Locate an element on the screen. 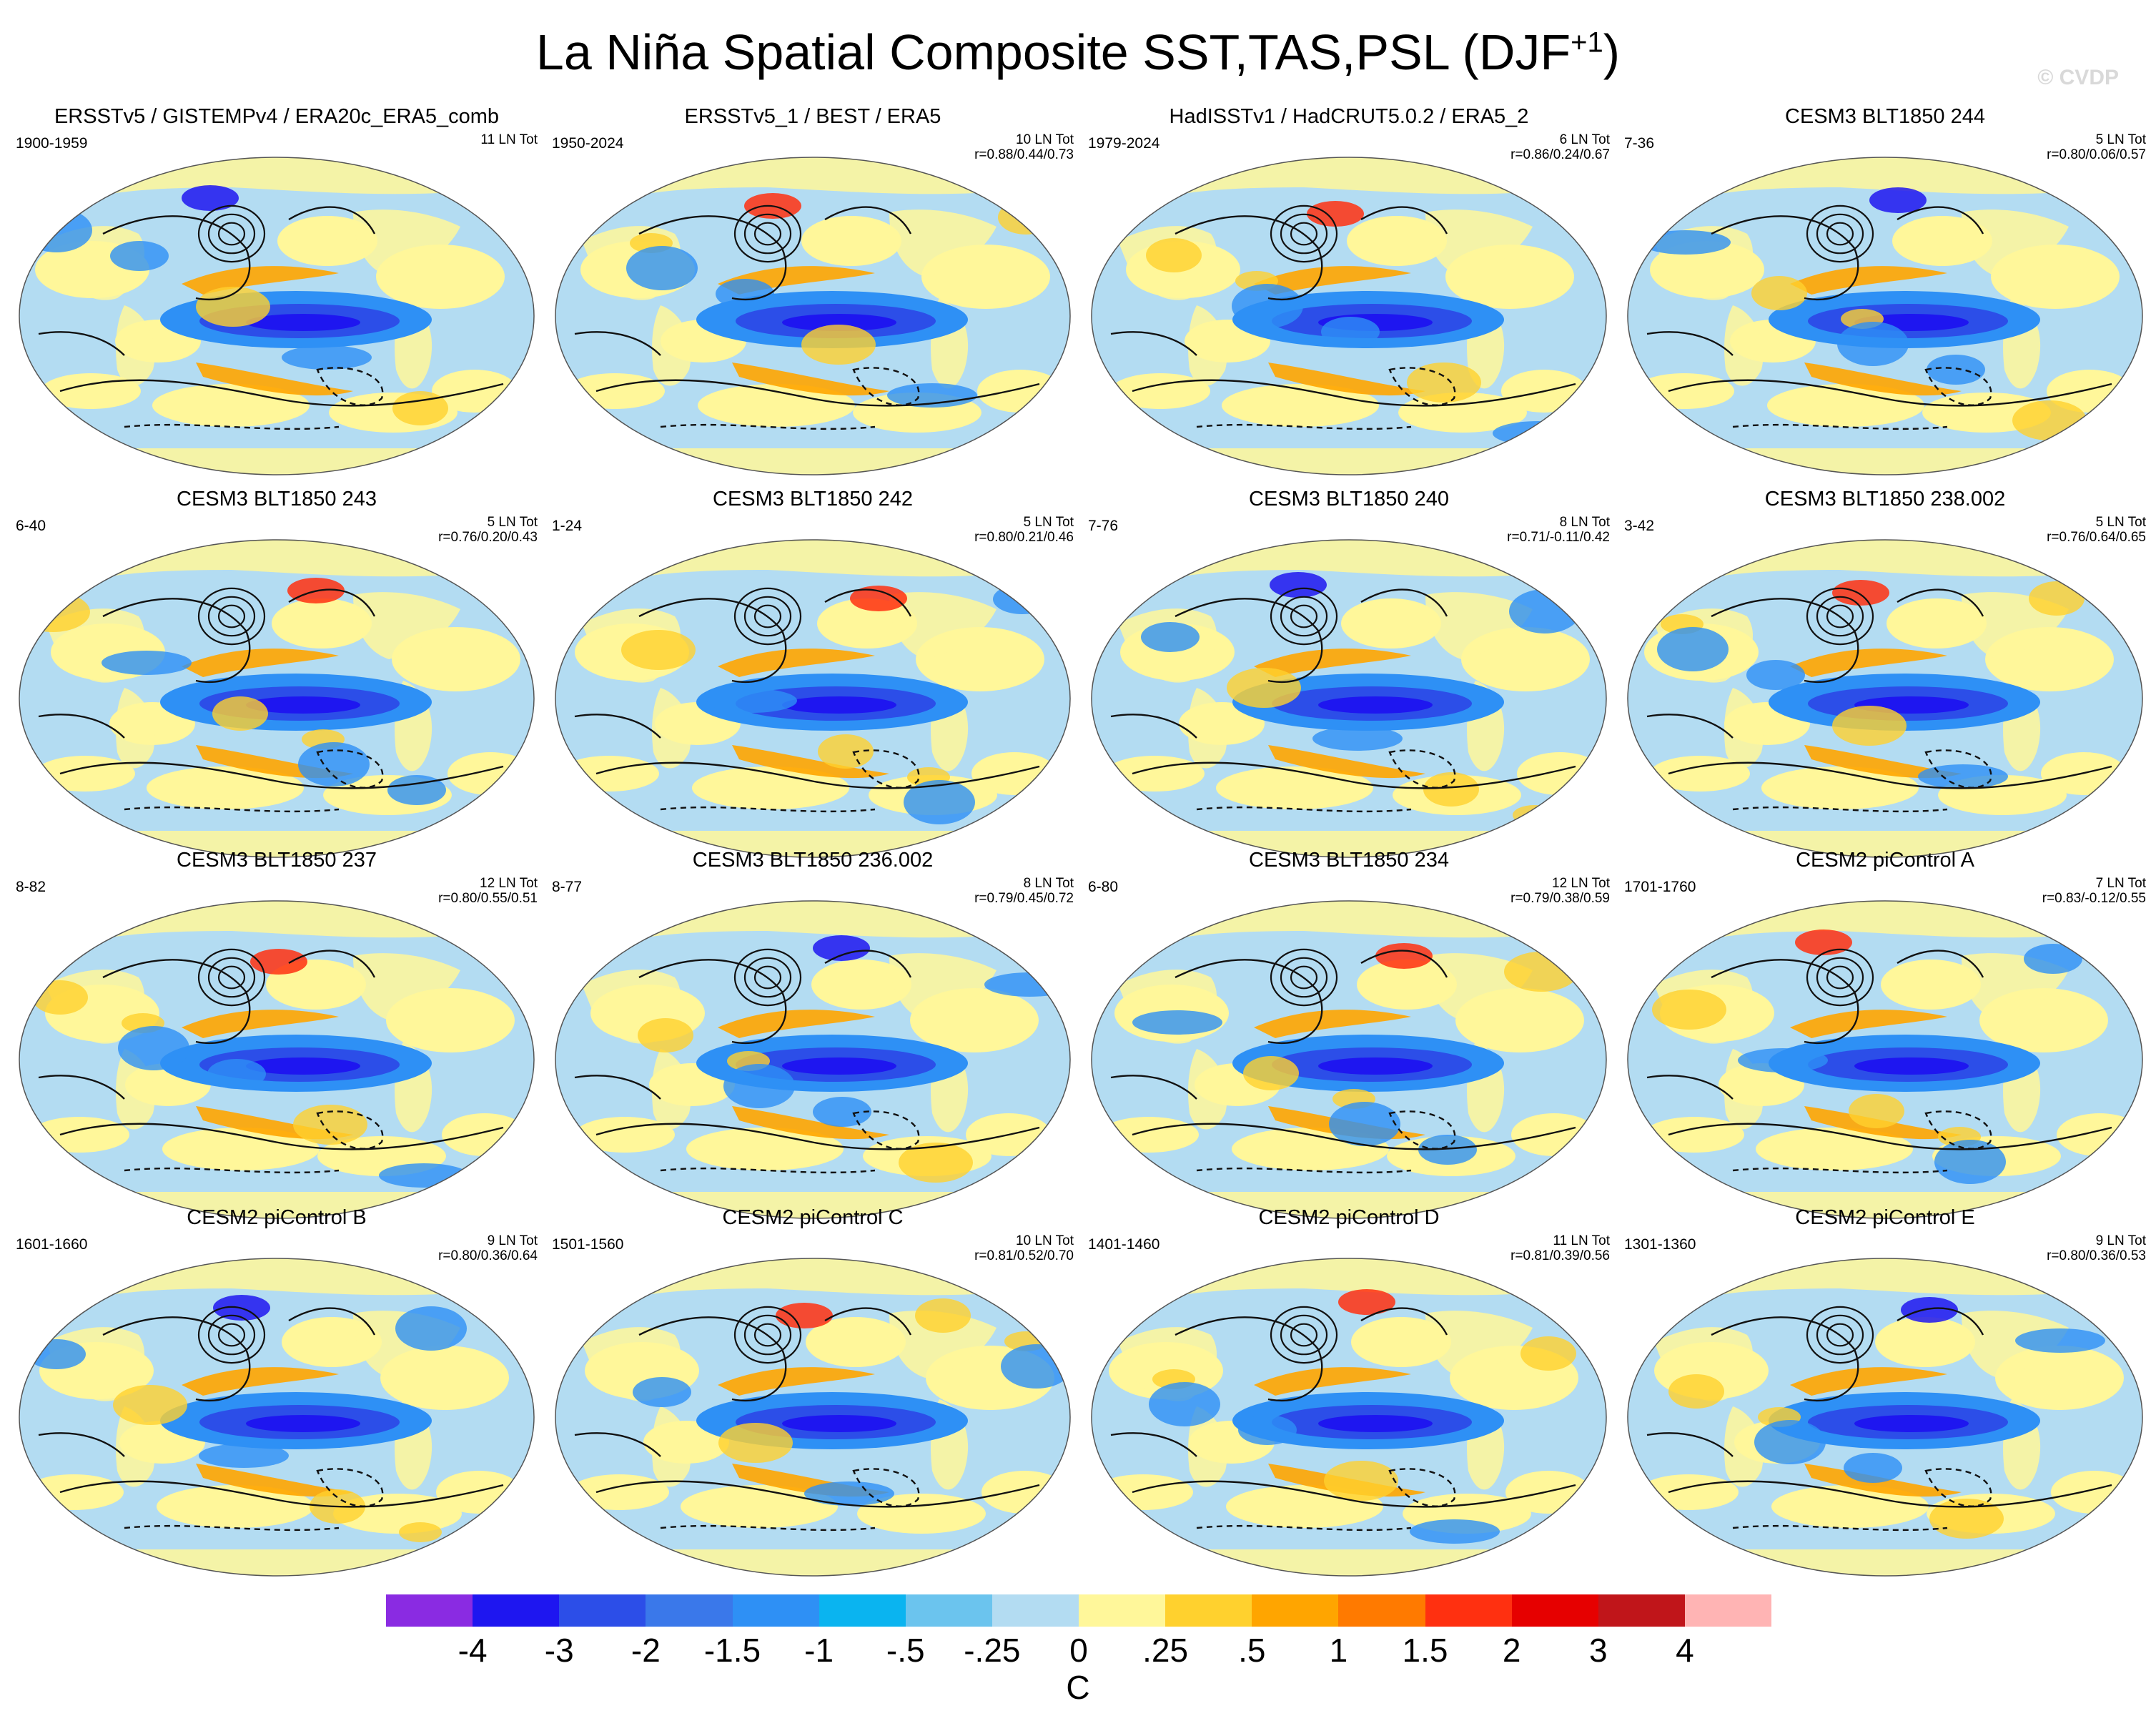 This screenshot has height=1721, width=2156. panel-title: CESM2 piControl C is located at coordinates (813, 1218).